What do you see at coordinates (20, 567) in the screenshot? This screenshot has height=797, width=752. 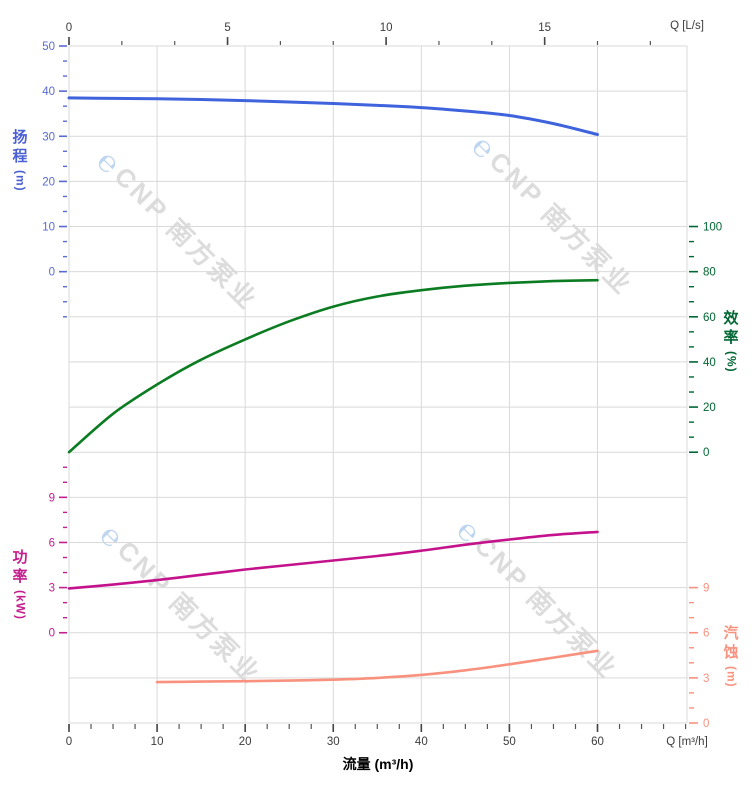 I see `power-axis-title-text: 功率` at bounding box center [20, 567].